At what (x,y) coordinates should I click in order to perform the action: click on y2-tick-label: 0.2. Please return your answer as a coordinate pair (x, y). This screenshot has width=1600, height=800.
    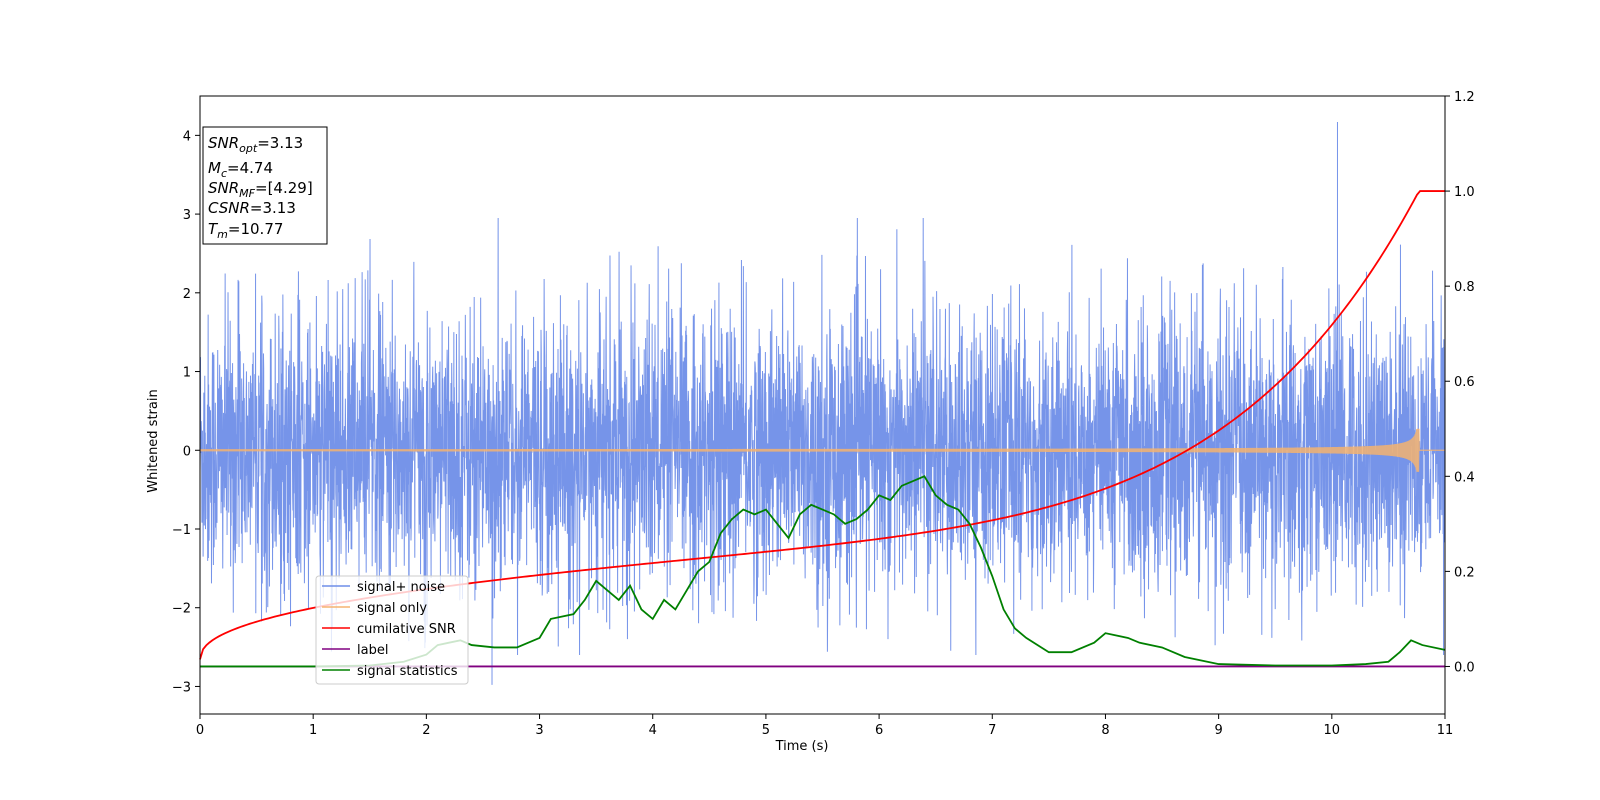
    Looking at the image, I should click on (1464, 572).